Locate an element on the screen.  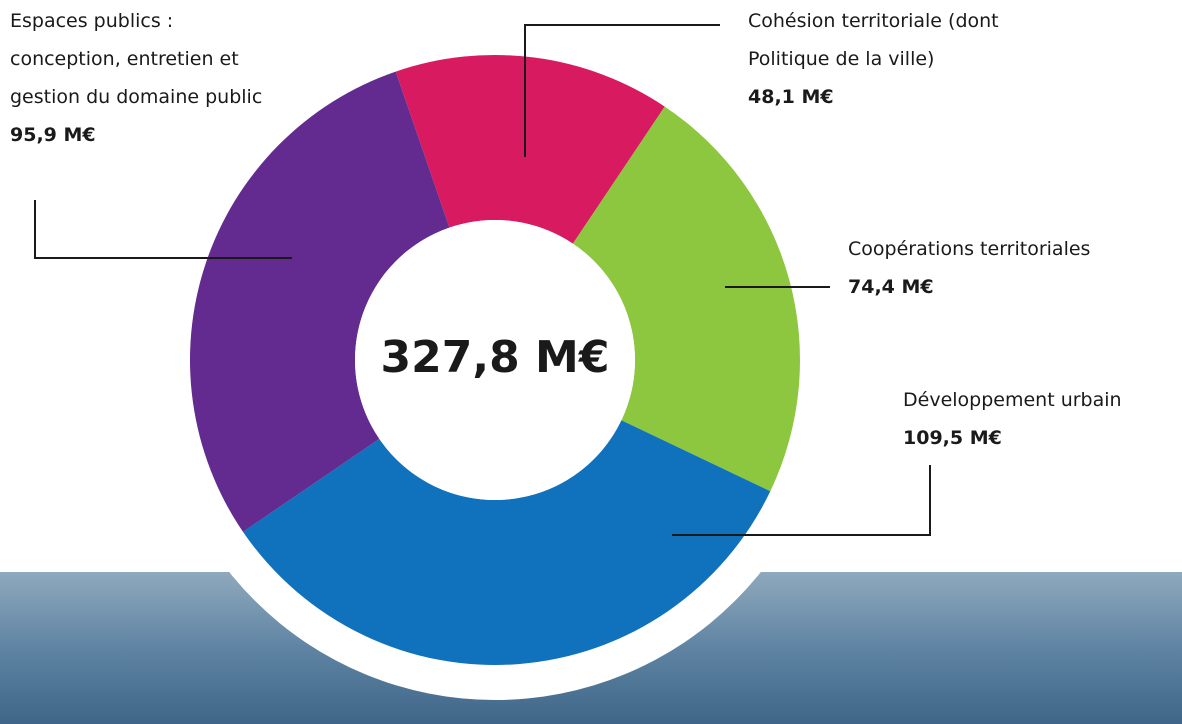
label: Développement urbain 109,5 M€ is located at coordinates (1012, 419).